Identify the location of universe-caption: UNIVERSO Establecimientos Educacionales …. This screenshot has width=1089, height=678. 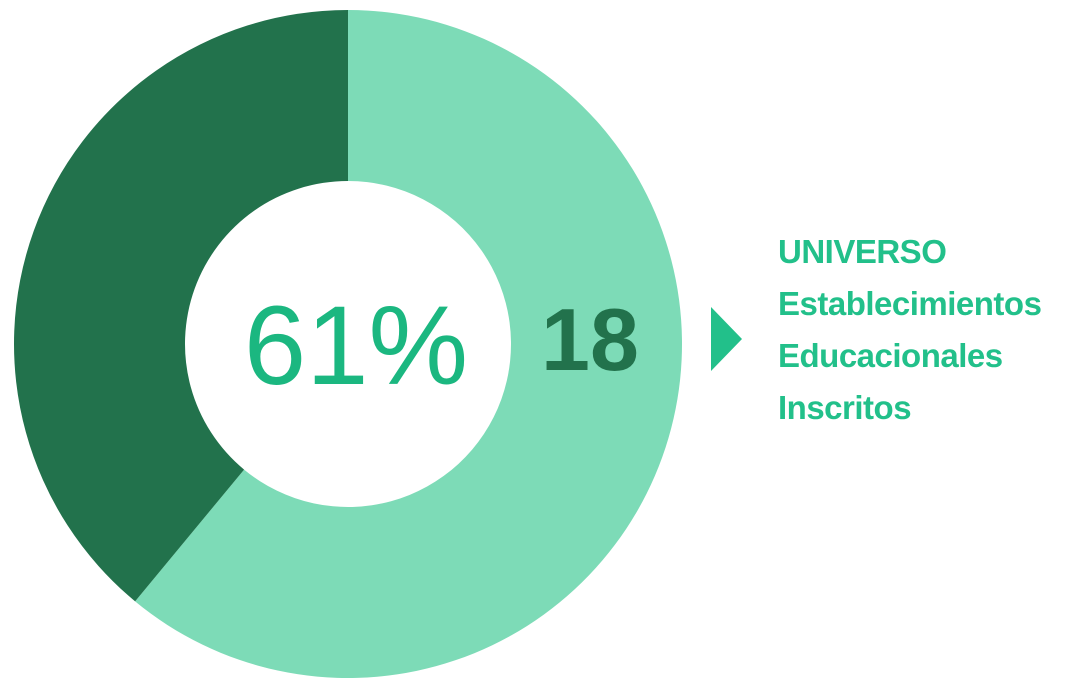
(910, 330).